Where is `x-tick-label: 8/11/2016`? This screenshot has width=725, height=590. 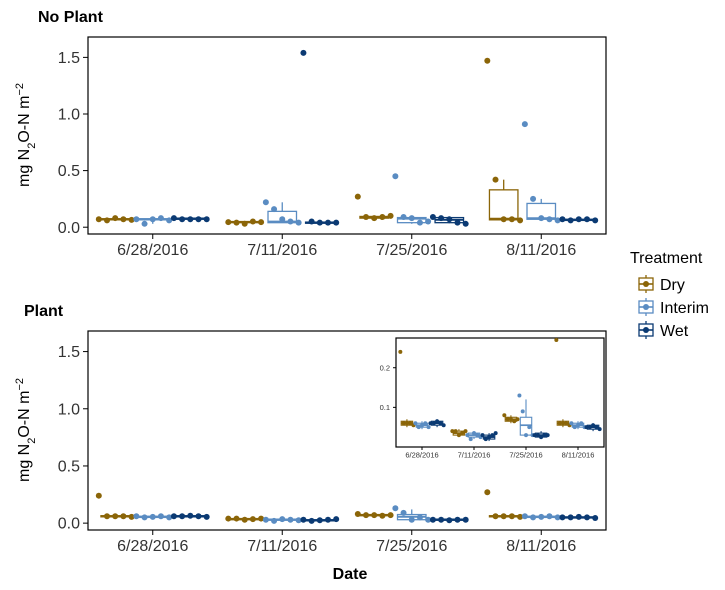 x-tick-label: 8/11/2016 is located at coordinates (541, 546).